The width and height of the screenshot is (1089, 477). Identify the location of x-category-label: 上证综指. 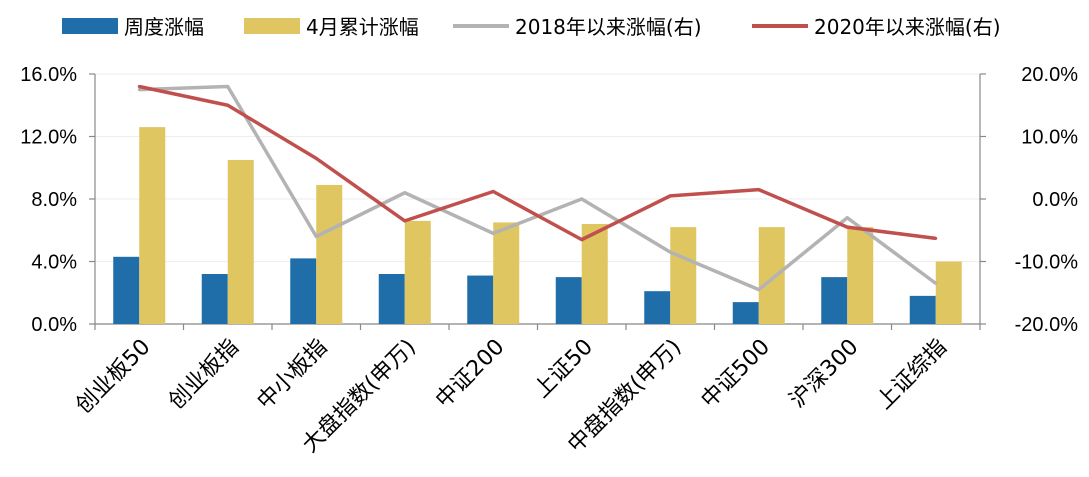
(912, 375).